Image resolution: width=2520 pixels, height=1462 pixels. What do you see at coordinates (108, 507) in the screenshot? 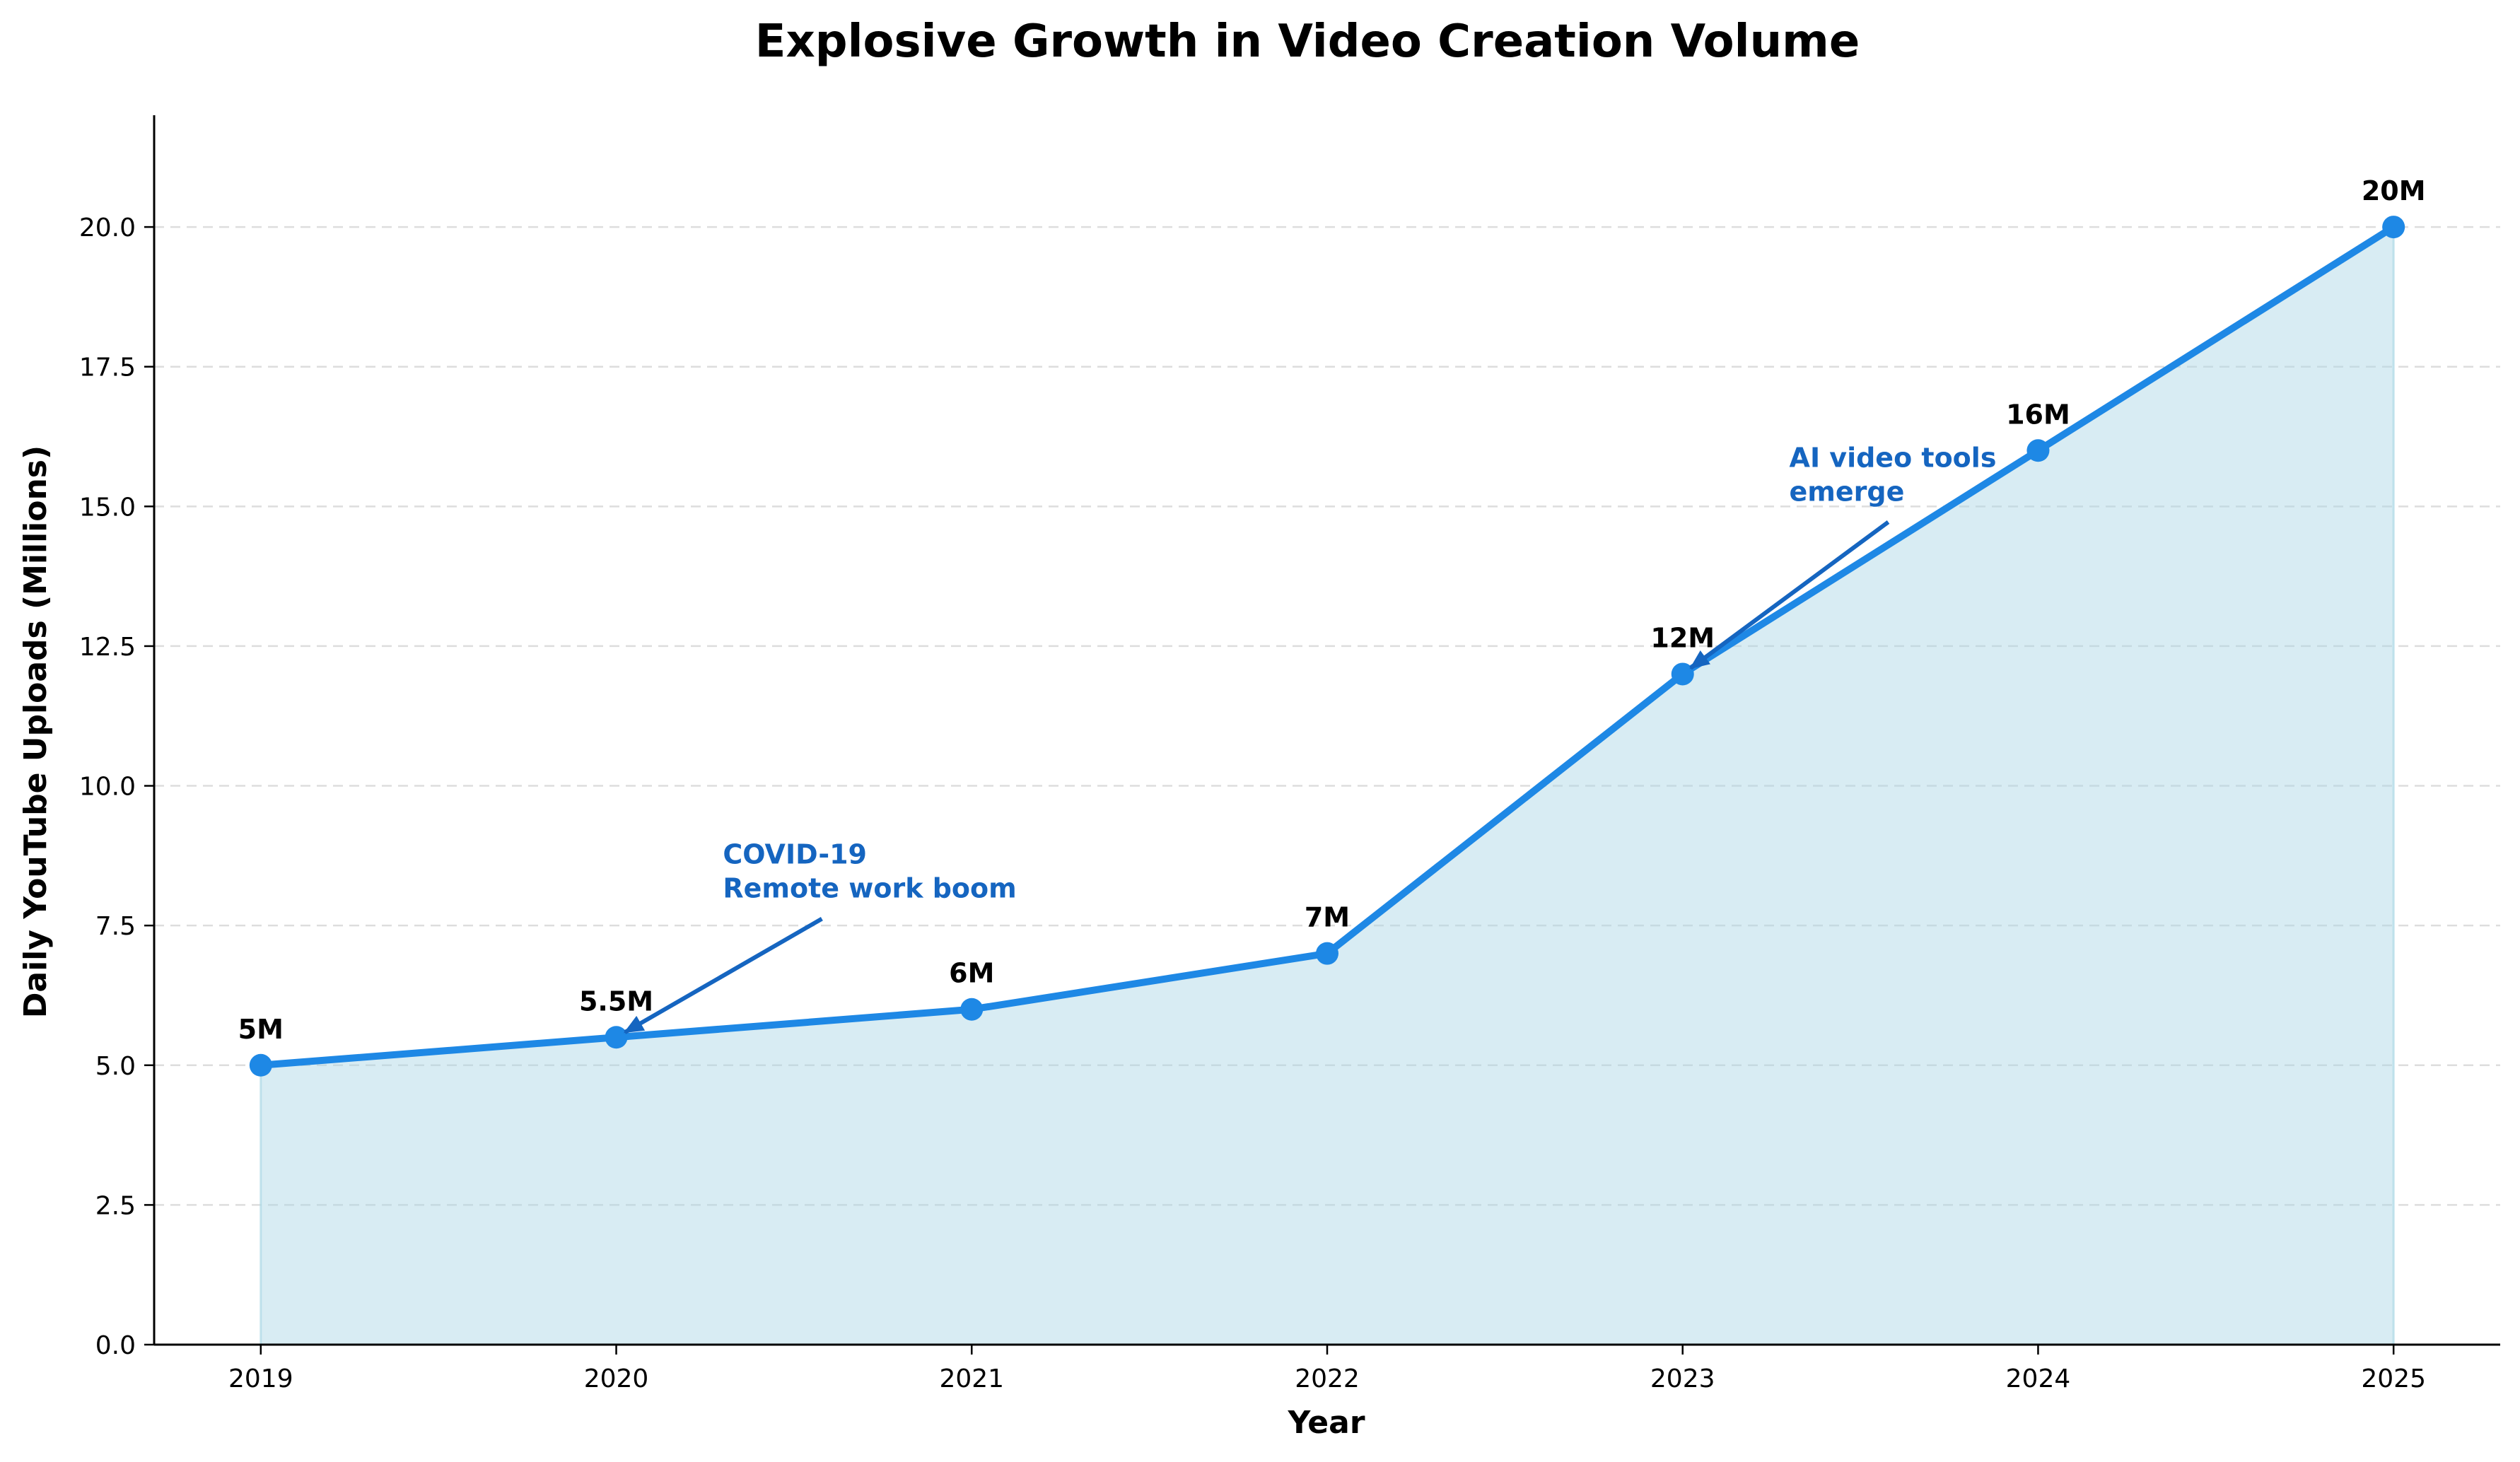
I see `y-tick-label: 15.0` at bounding box center [108, 507].